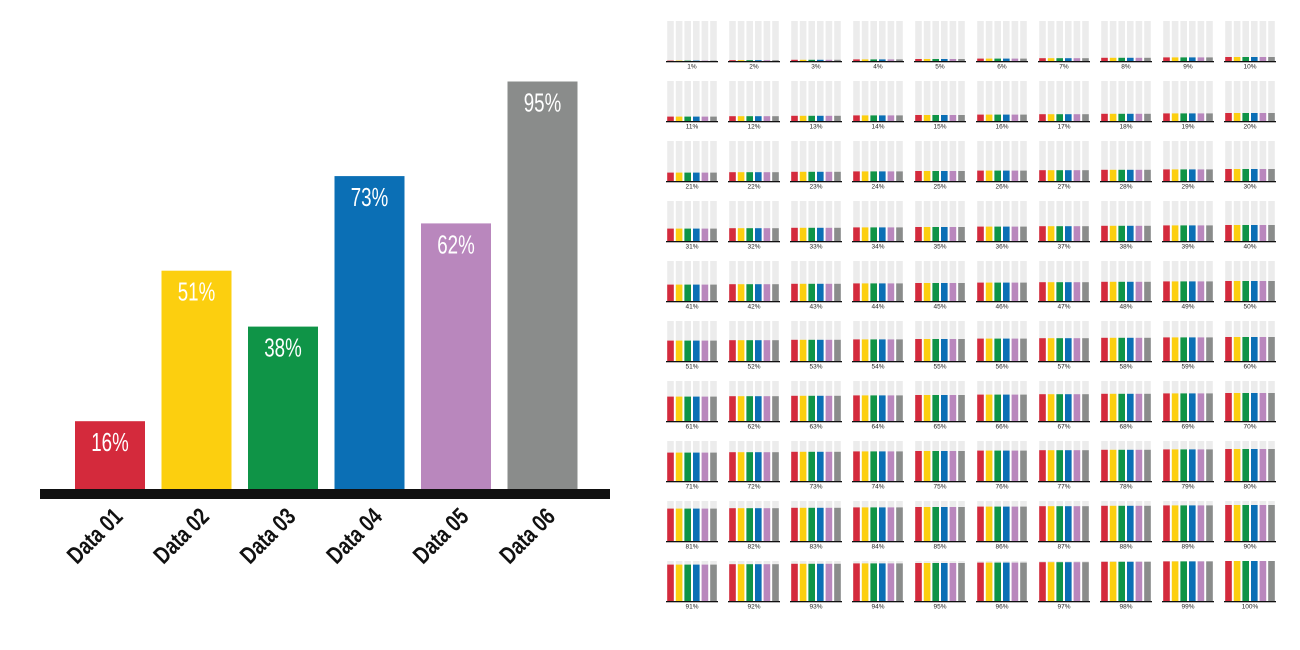 This screenshot has width=1300, height=650. What do you see at coordinates (815, 307) in the screenshot?
I see `mini-chart-label: 43%` at bounding box center [815, 307].